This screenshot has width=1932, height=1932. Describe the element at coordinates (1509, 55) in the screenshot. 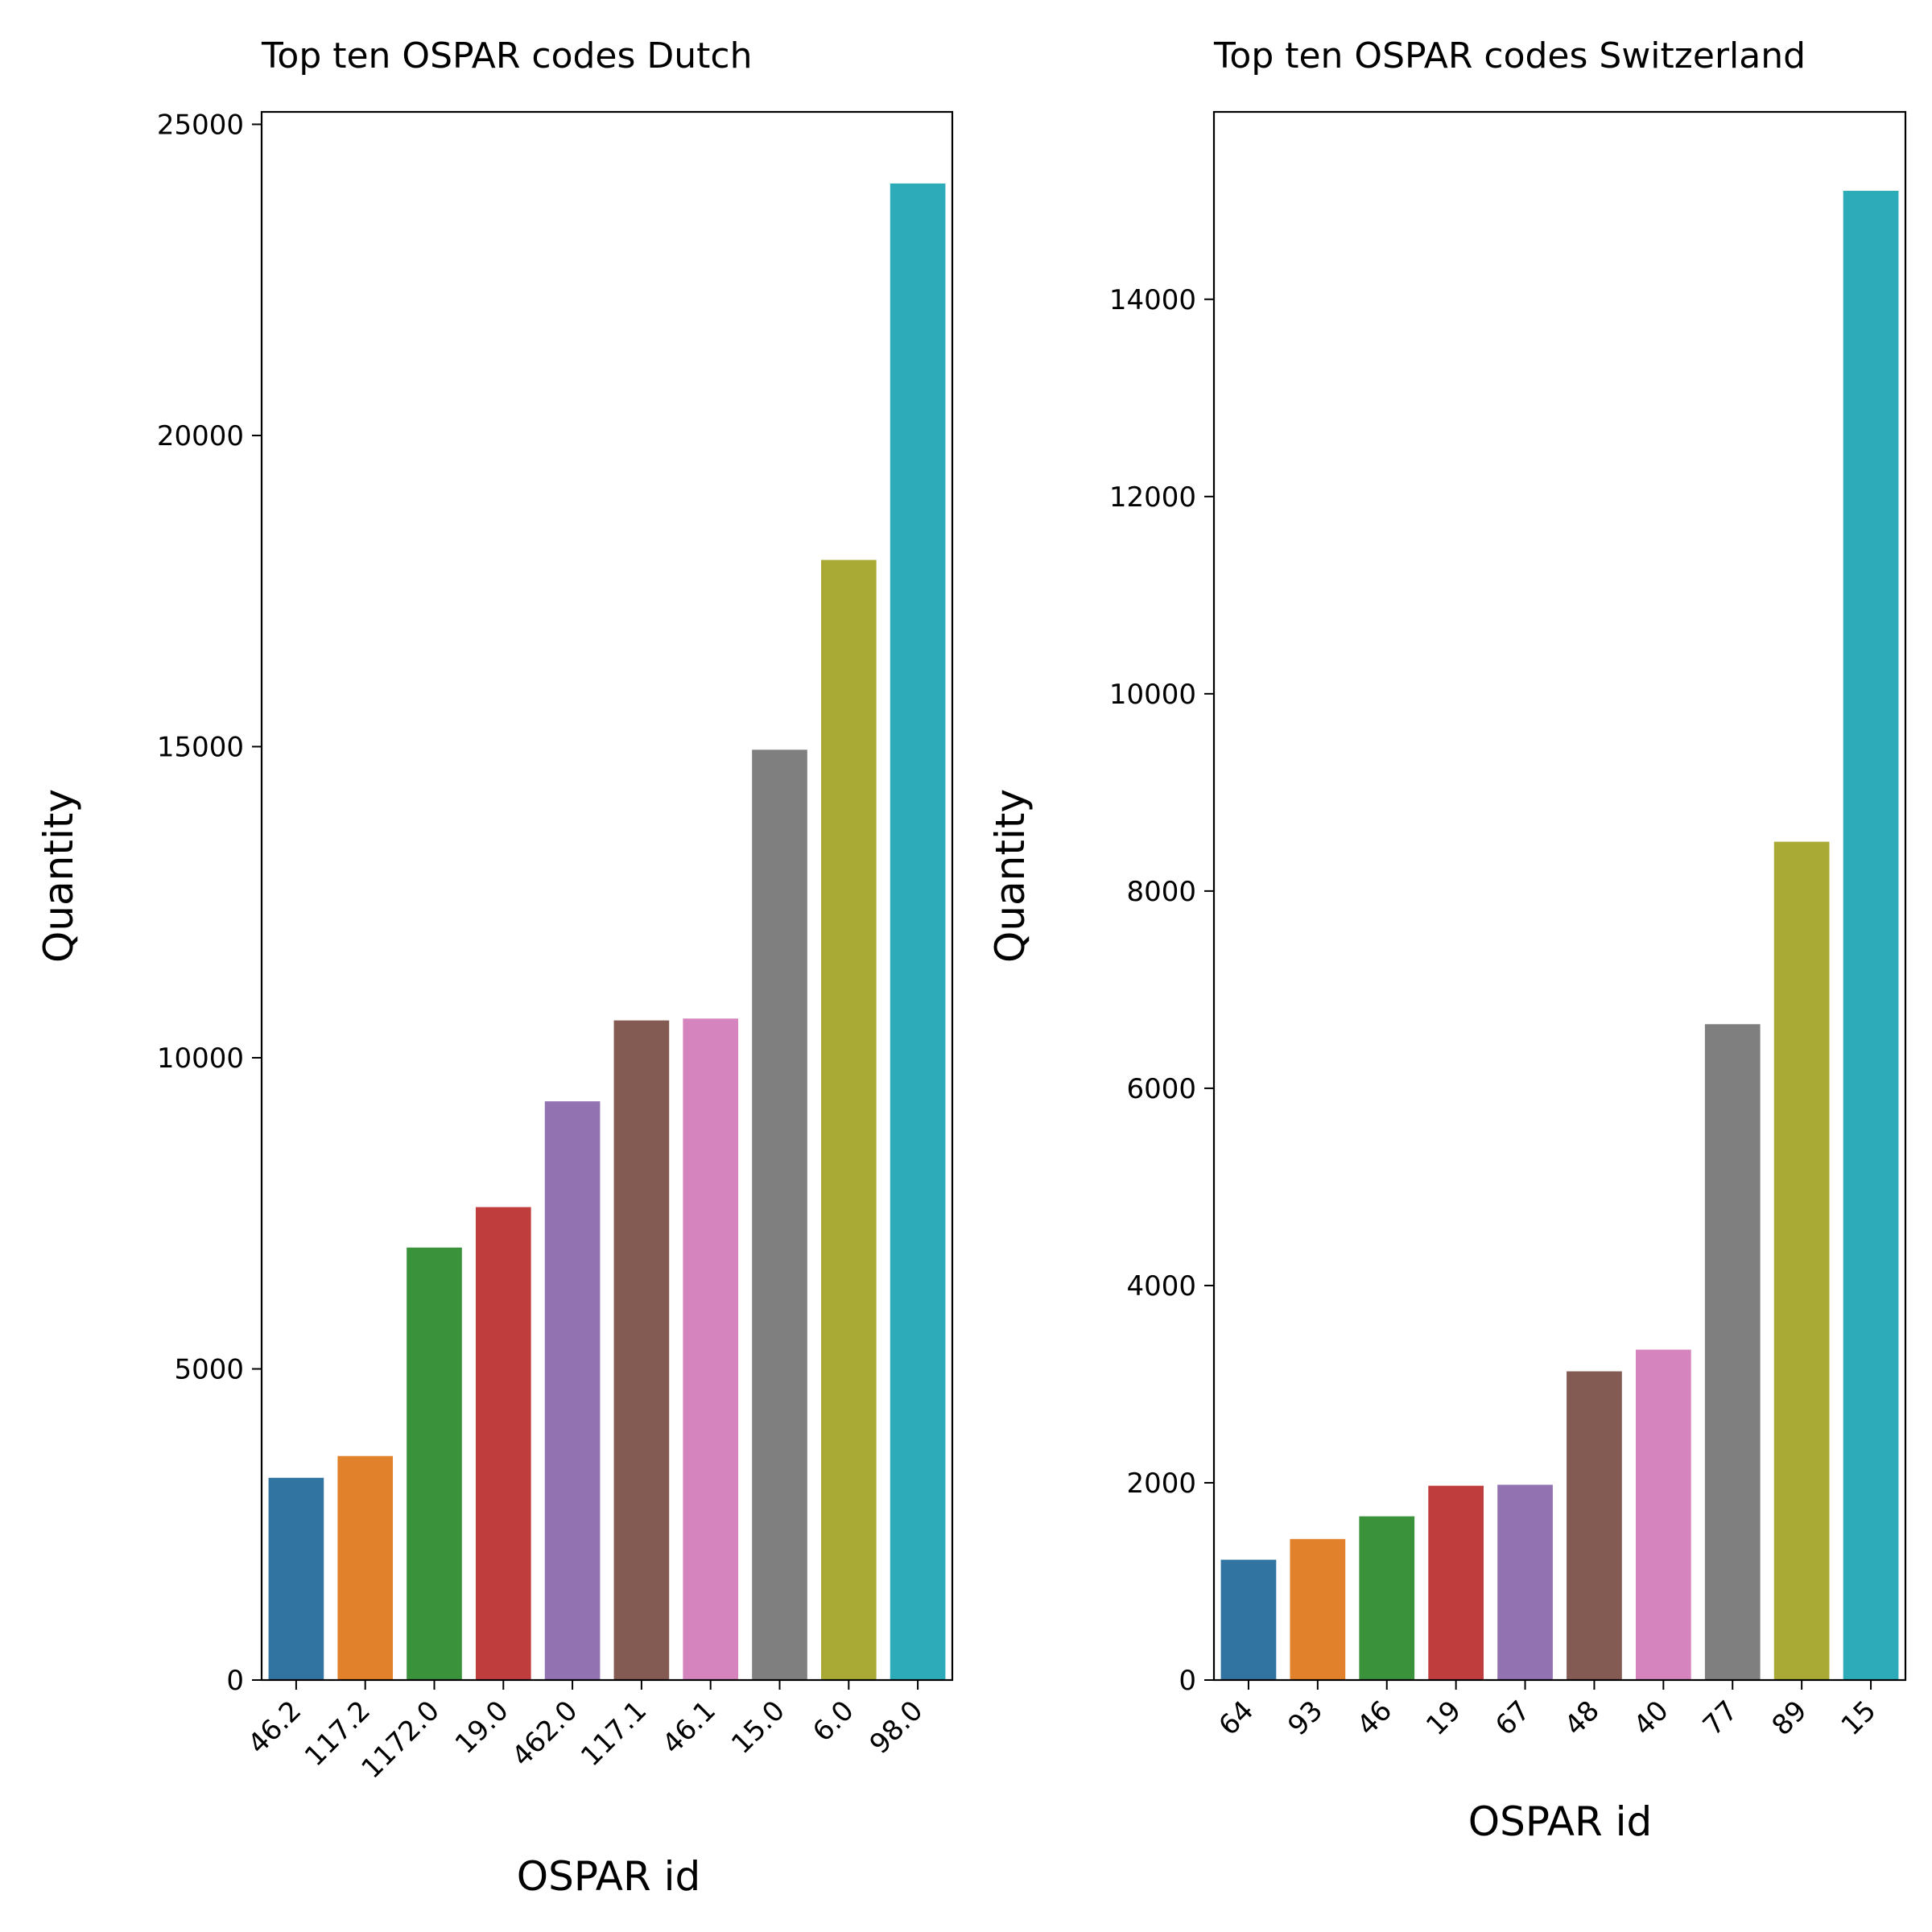

I see `chart-title: Top ten OSPAR codes Switzerland` at that location.